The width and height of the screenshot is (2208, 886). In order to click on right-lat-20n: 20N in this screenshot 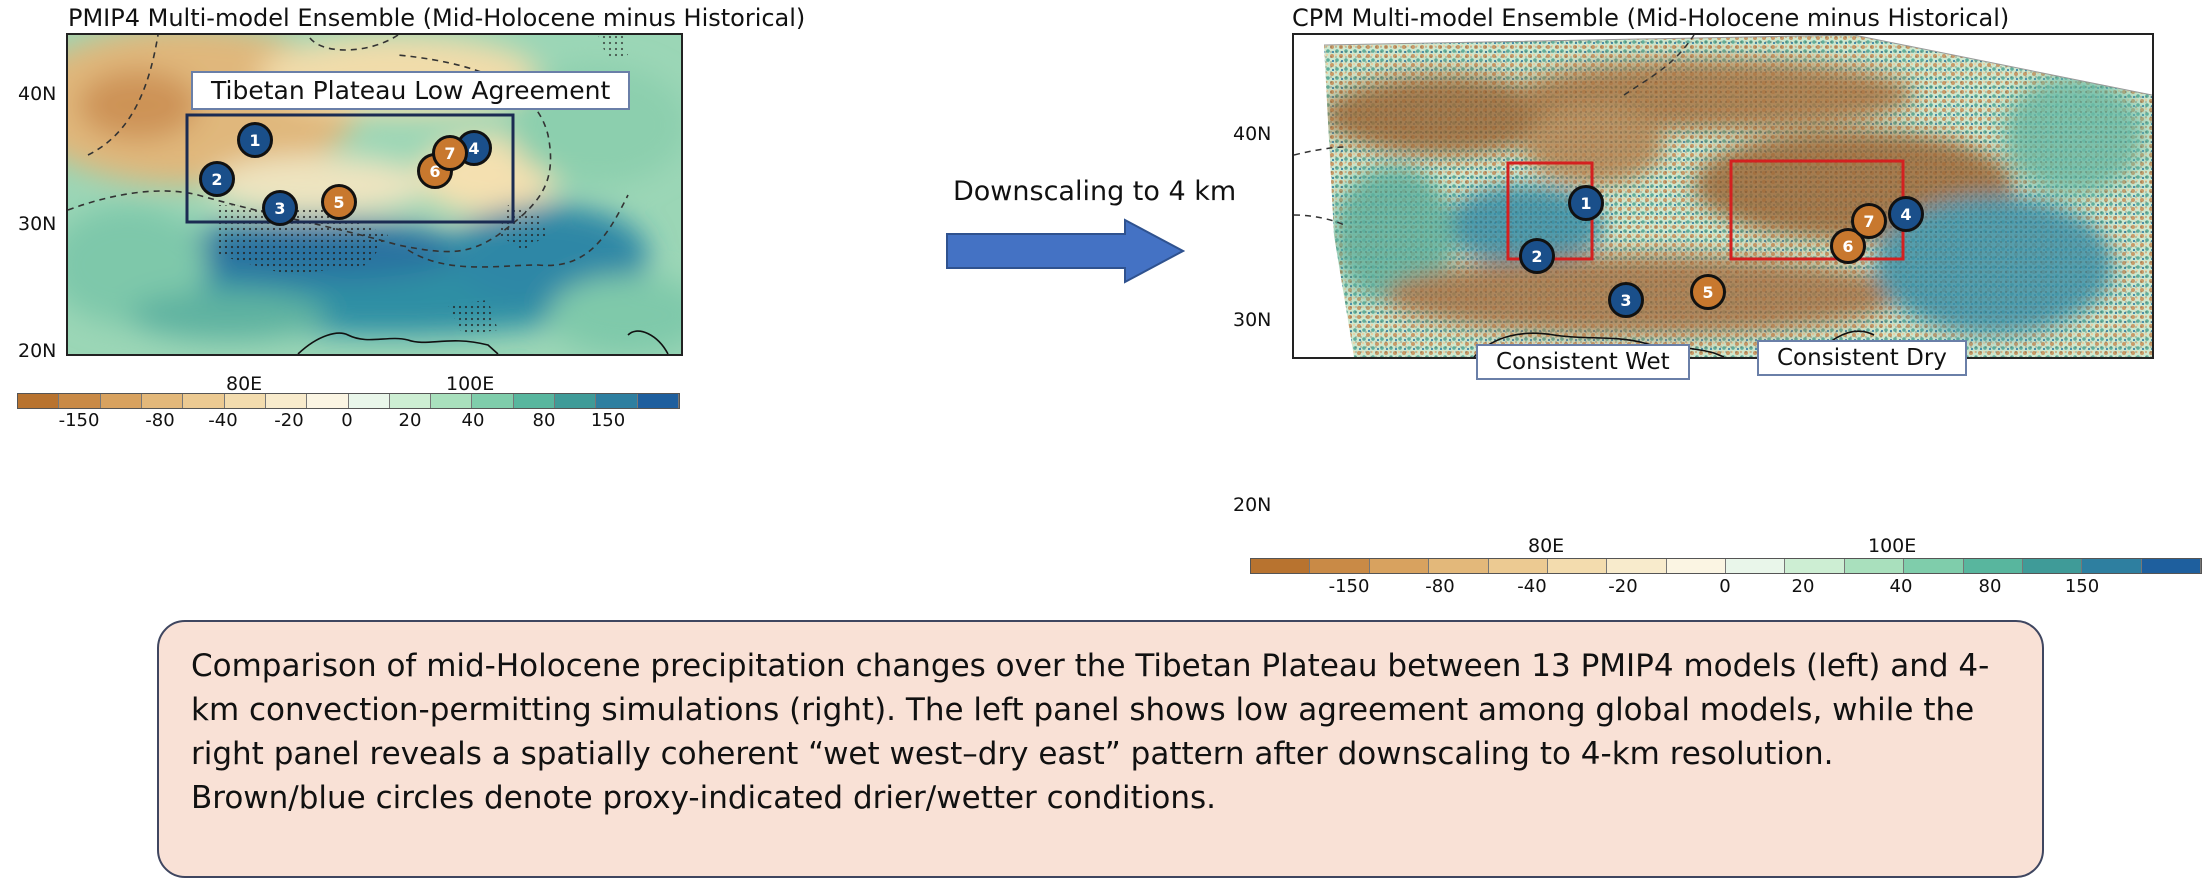, I will do `click(1252, 505)`.